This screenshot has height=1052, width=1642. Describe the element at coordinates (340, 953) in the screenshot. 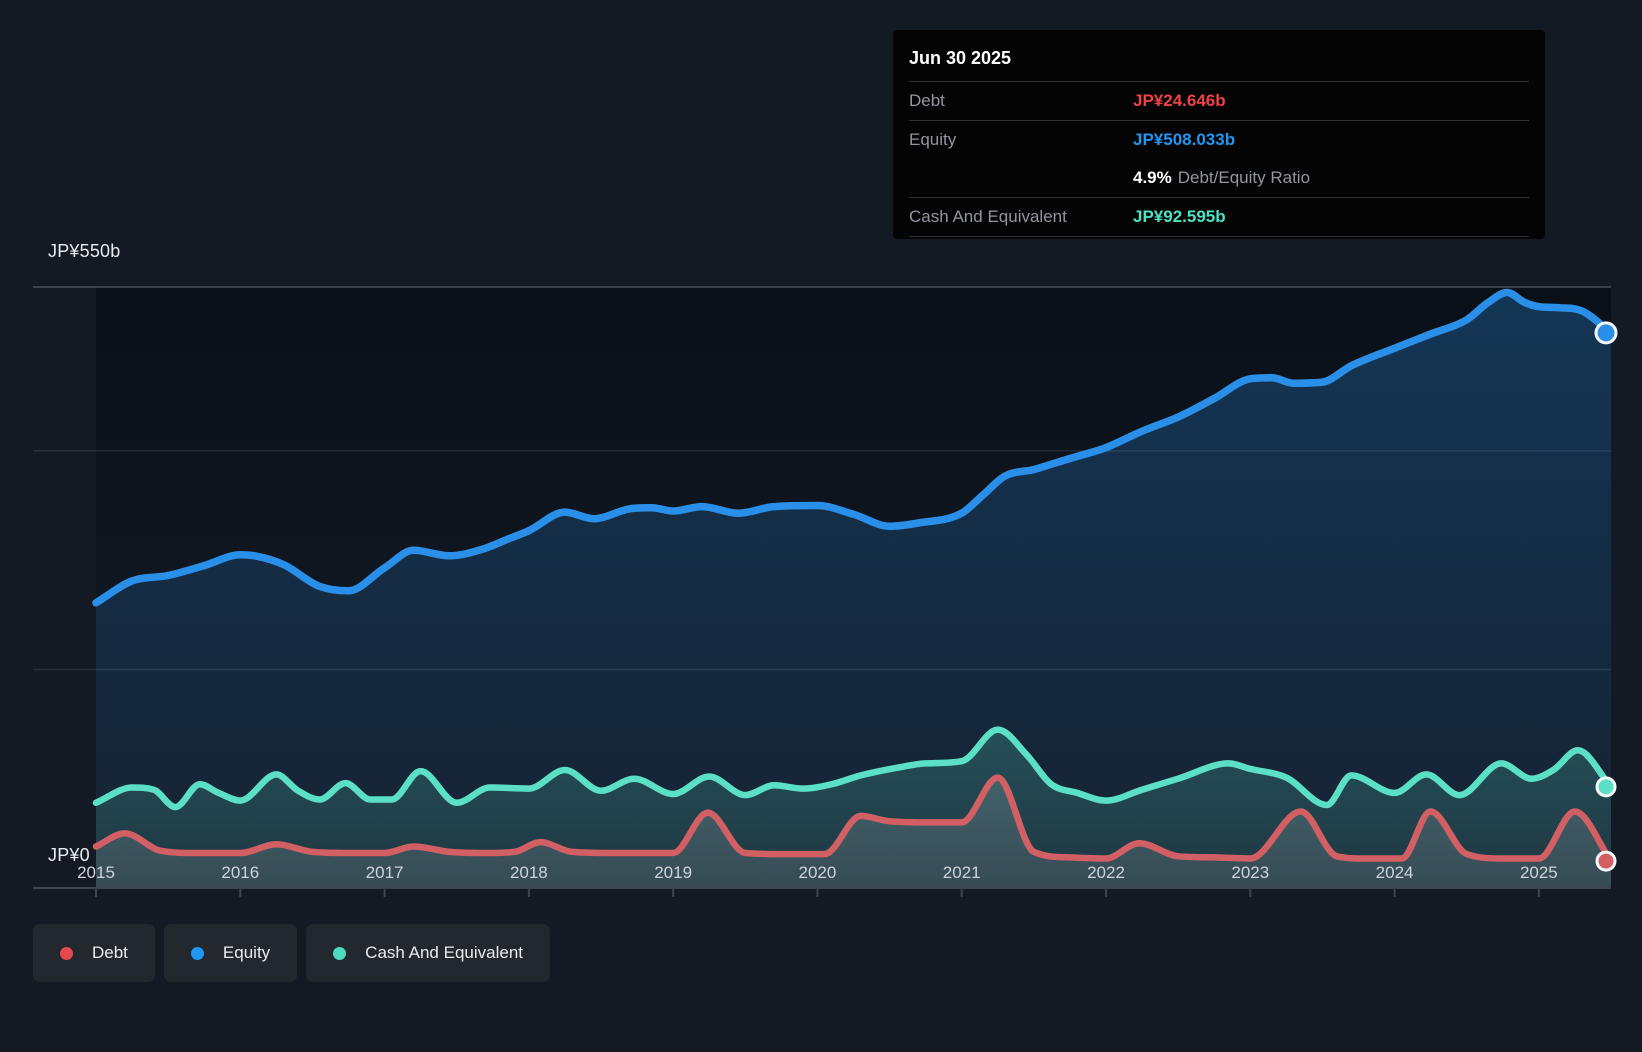

I see `cash-legend-dot-icon` at that location.